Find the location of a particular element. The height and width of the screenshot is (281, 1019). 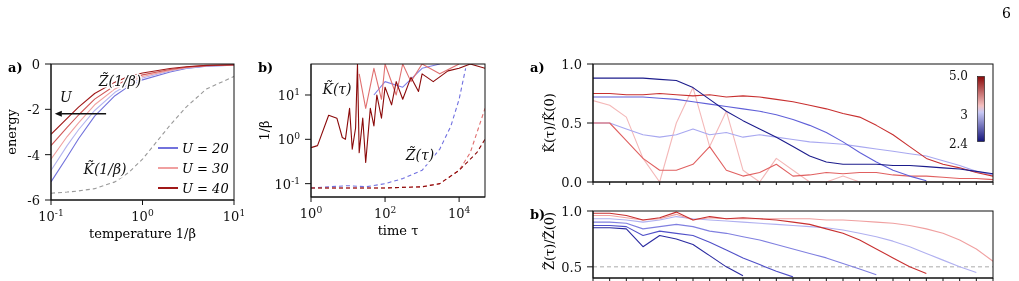

y-axis-title: 1/β is located at coordinates (264, 130).